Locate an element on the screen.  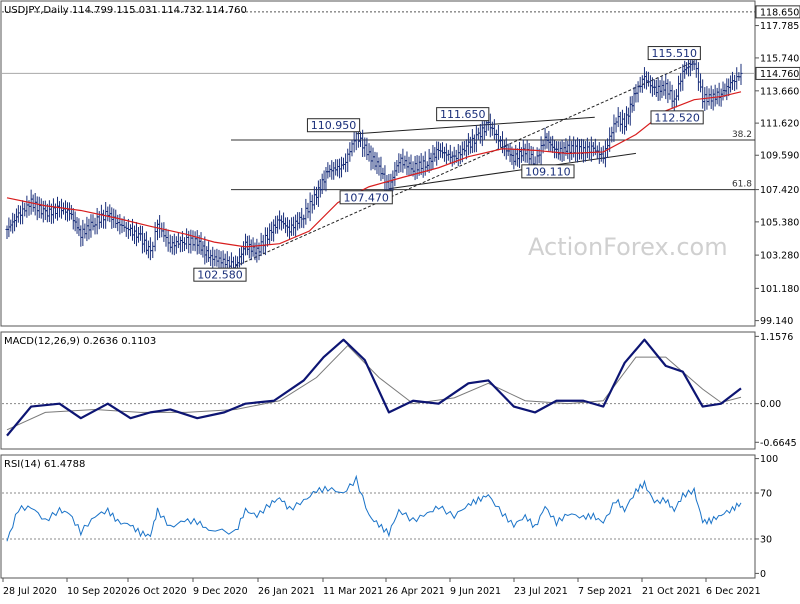
xtick-label: 7 Sep 2021 is located at coordinates (605, 591).